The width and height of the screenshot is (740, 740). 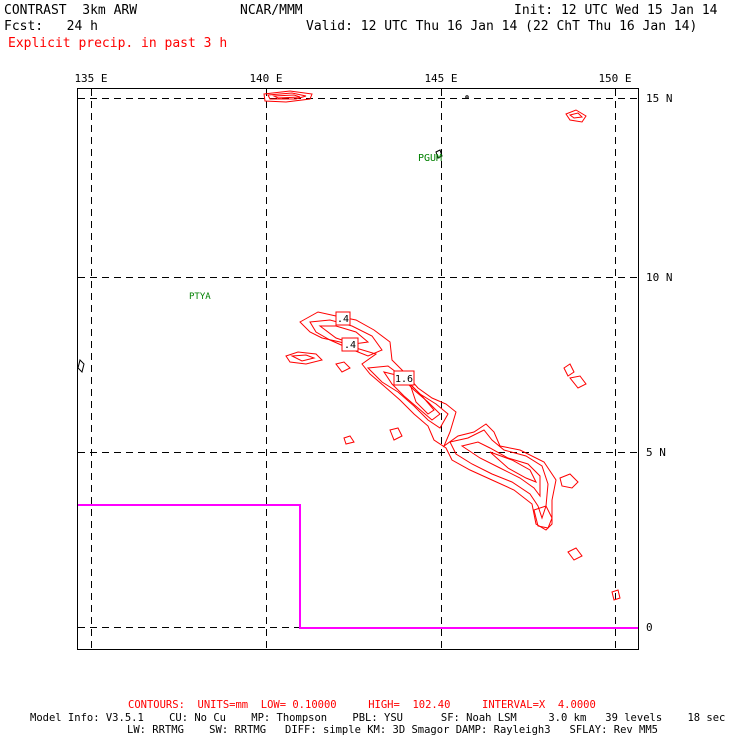 I want to click on lon-label-140: 140 E, so click(x=265, y=78).